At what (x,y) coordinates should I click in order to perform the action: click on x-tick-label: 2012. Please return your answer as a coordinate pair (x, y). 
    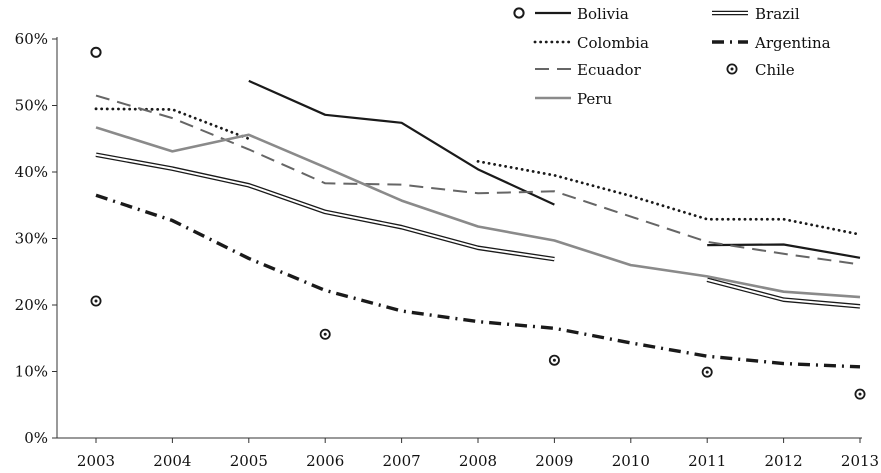
    Looking at the image, I should click on (784, 461).